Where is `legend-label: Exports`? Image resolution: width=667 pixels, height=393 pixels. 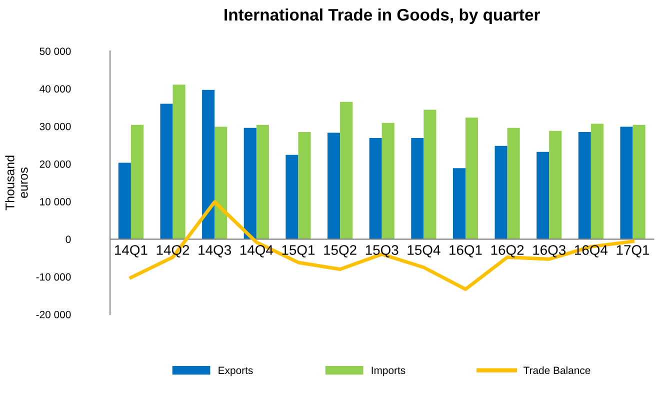
legend-label: Exports is located at coordinates (235, 371).